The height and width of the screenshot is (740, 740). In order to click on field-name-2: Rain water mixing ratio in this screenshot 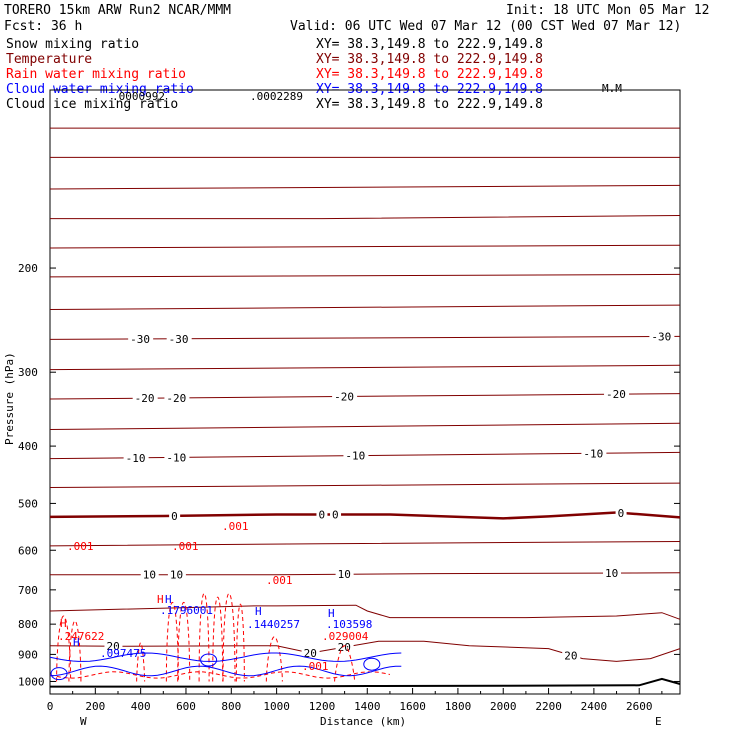, I will do `click(96, 74)`.